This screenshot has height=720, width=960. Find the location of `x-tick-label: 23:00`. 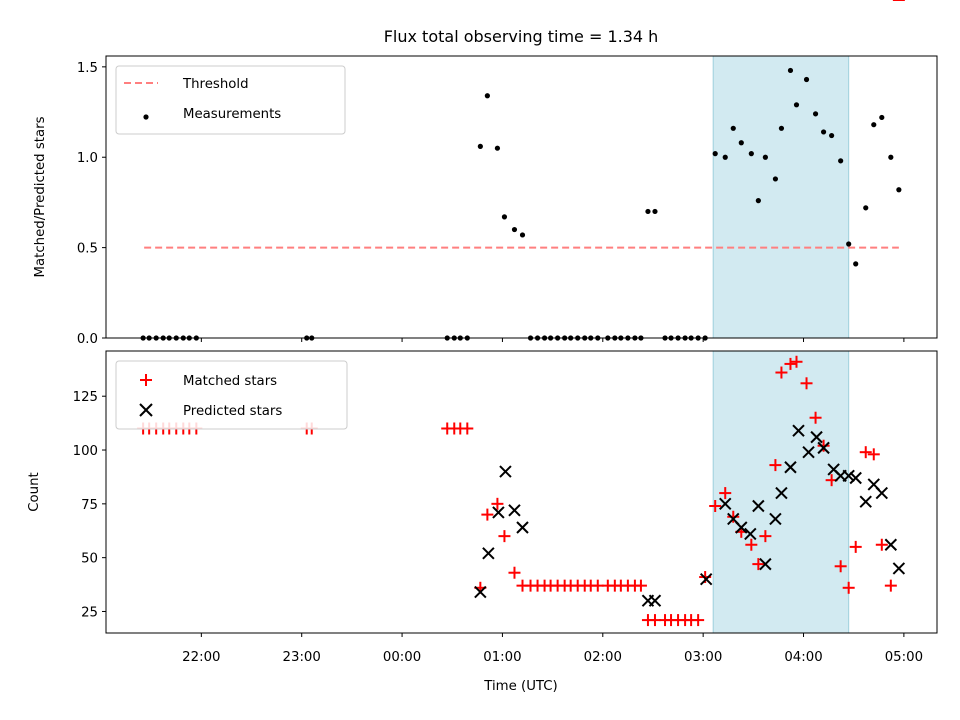

x-tick-label: 23:00 is located at coordinates (302, 657).